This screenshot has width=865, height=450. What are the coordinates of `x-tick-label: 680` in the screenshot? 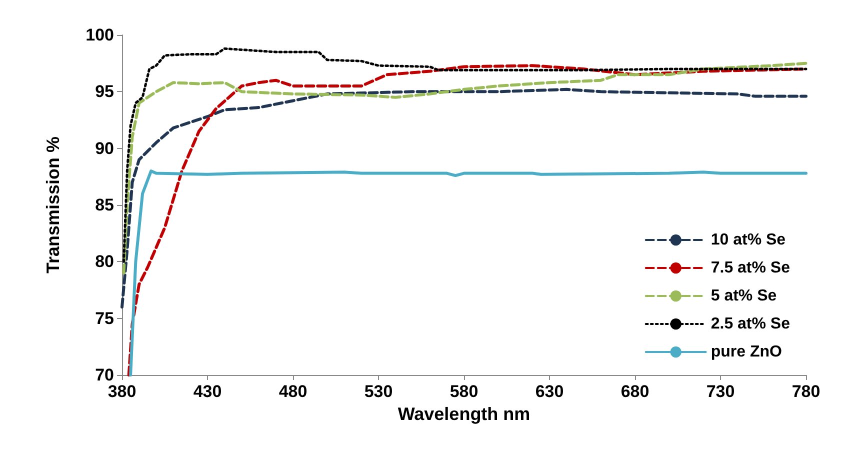 It's located at (635, 391).